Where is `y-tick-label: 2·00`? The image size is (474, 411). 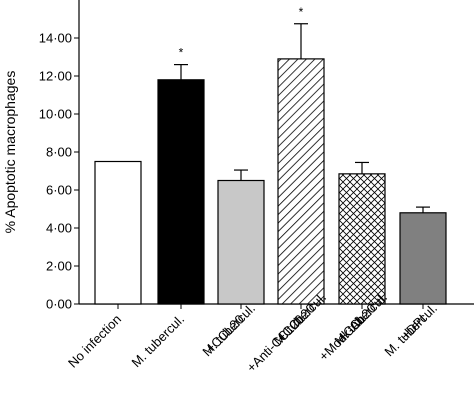
y-tick-label: 2·00 is located at coordinates (59, 266).